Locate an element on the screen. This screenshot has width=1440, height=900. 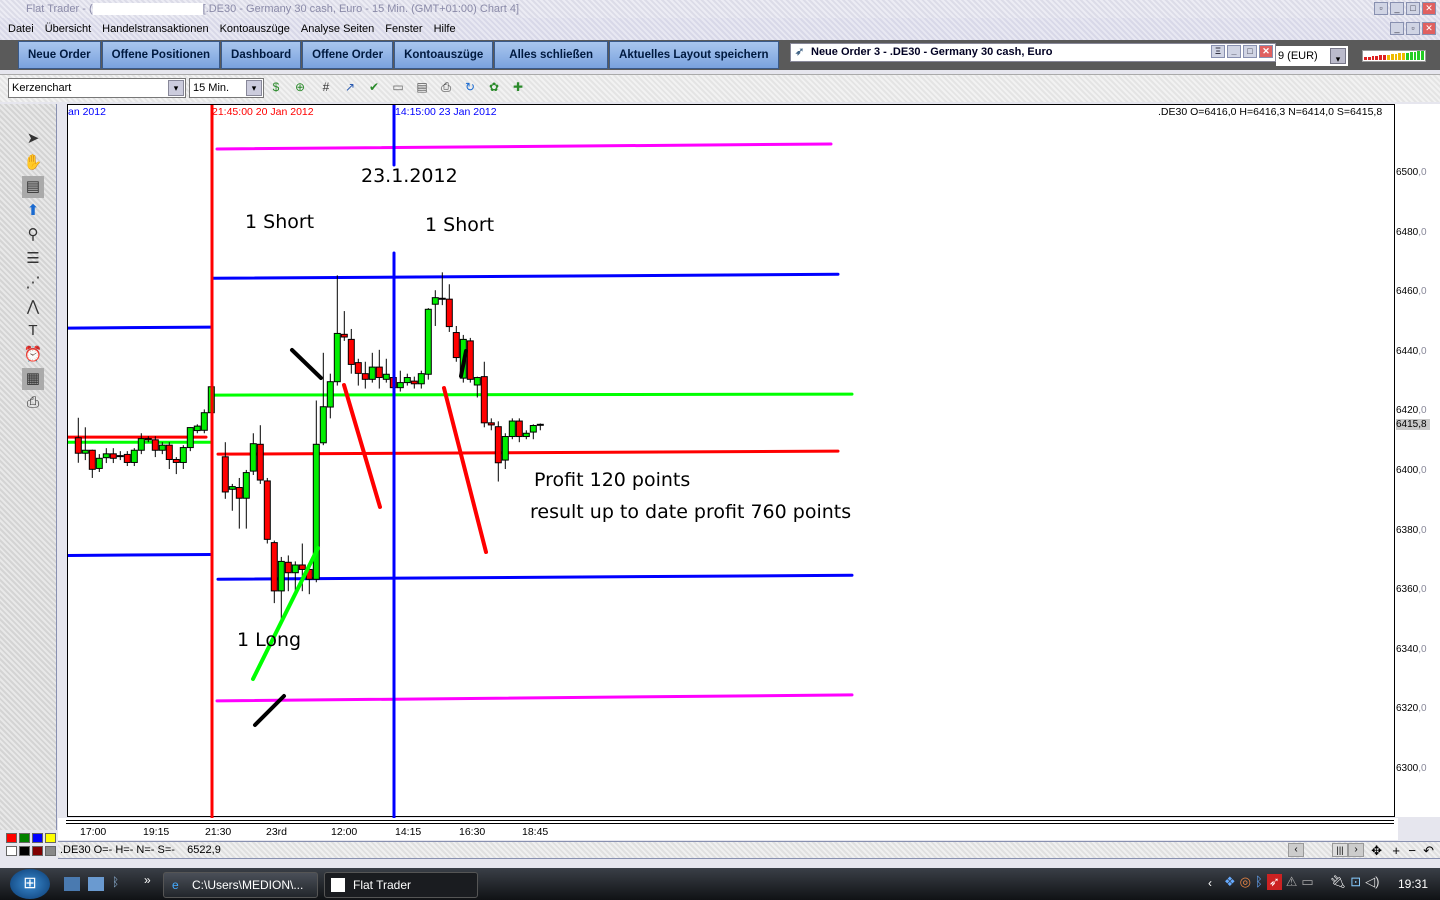
currency-select: 9 (EUR) ▾ is located at coordinates (1312, 56).